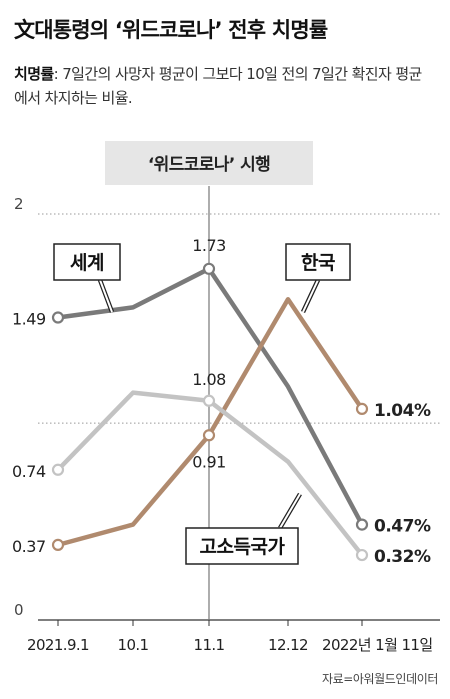 This screenshot has width=450, height=699. What do you see at coordinates (209, 645) in the screenshot?
I see `x-tick-label: 11.1` at bounding box center [209, 645].